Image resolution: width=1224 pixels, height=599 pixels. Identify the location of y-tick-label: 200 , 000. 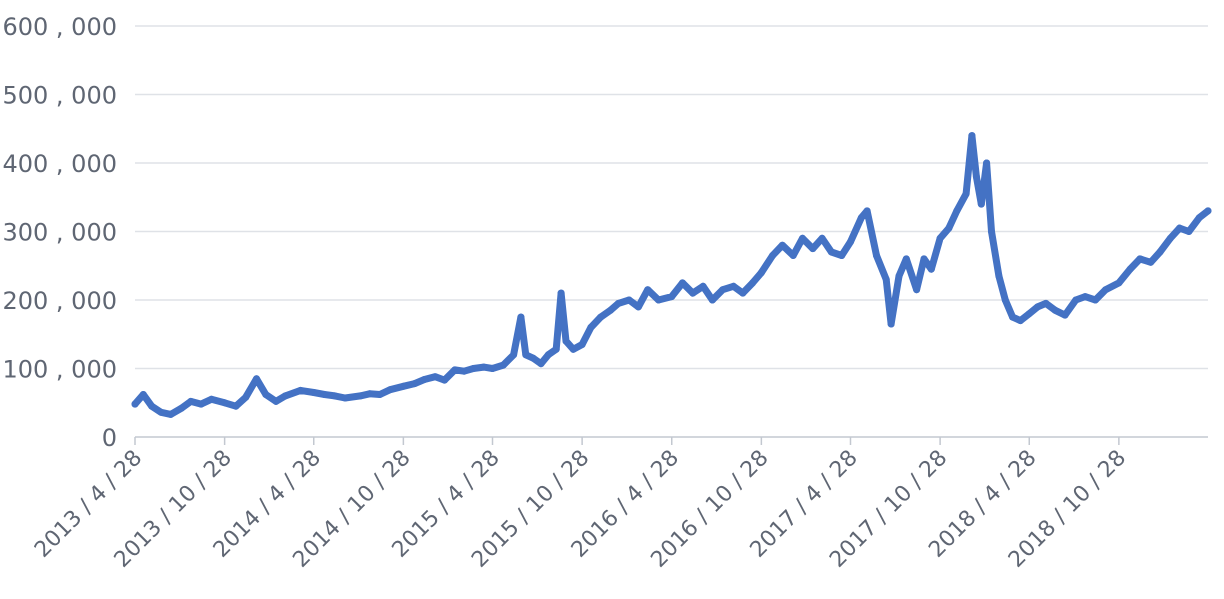
(59, 301).